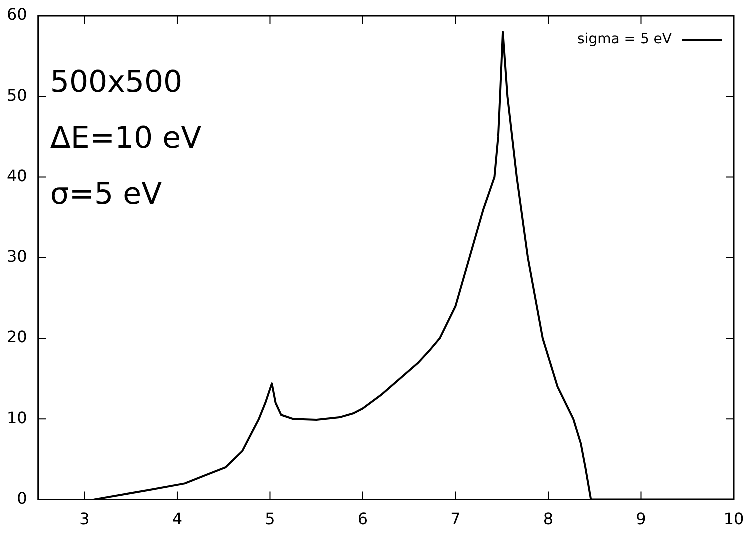 The height and width of the screenshot is (537, 754). I want to click on y-tick-label: 60, so click(17, 14).